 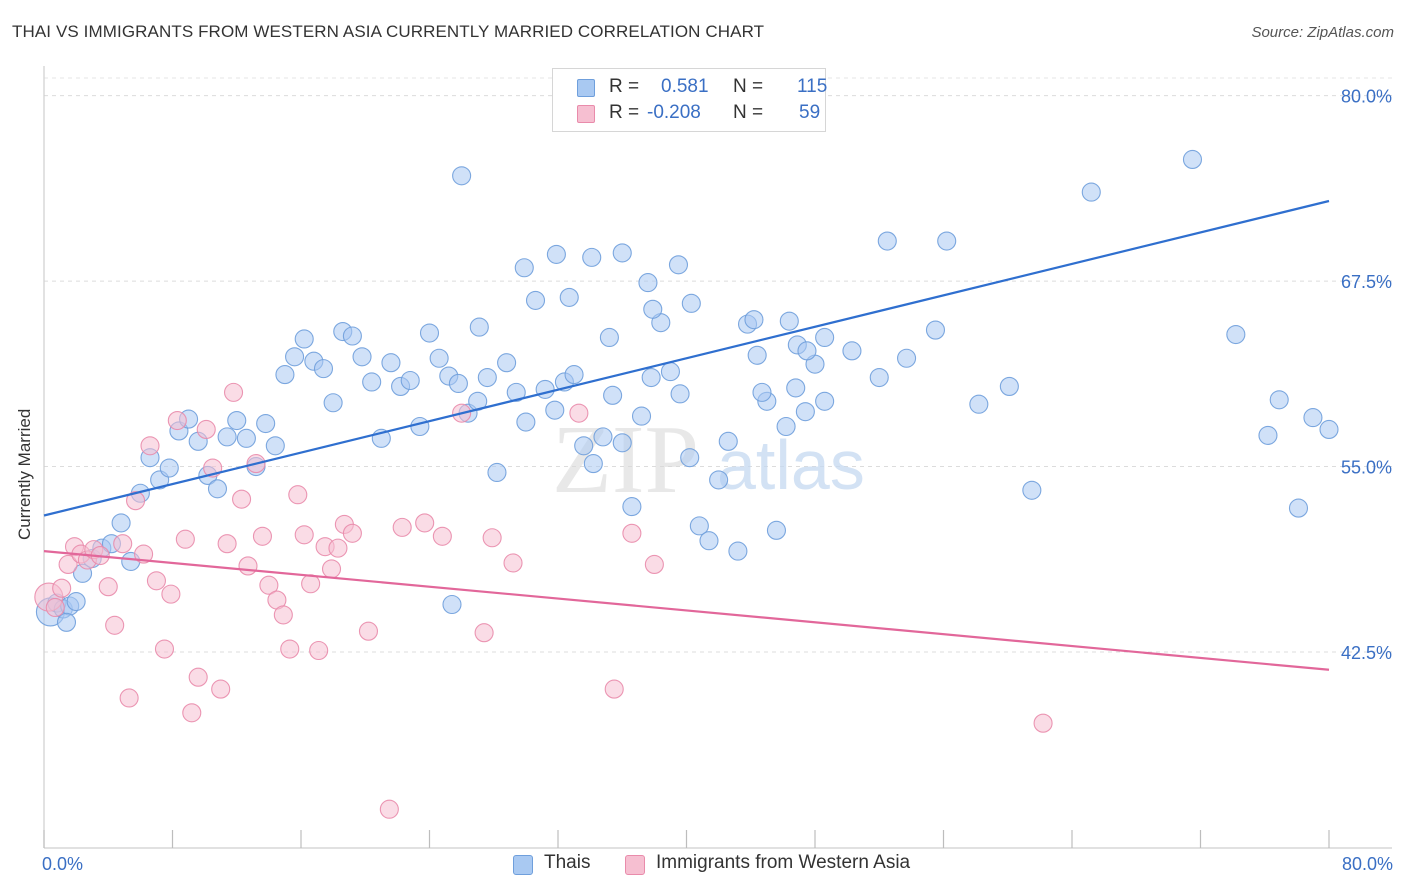 What do you see at coordinates (708, 460) in the screenshot?
I see `watermark: ZIP atlas` at bounding box center [708, 460].